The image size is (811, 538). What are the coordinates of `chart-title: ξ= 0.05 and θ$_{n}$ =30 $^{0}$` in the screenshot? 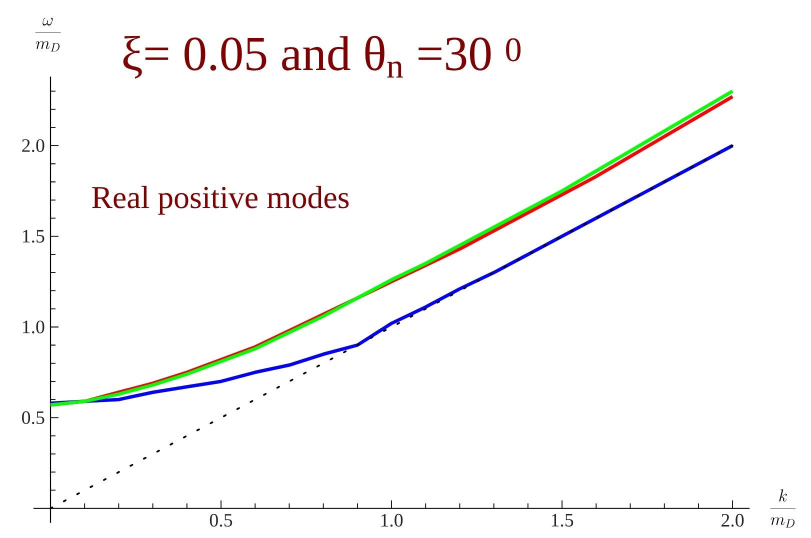 It's located at (322, 57).